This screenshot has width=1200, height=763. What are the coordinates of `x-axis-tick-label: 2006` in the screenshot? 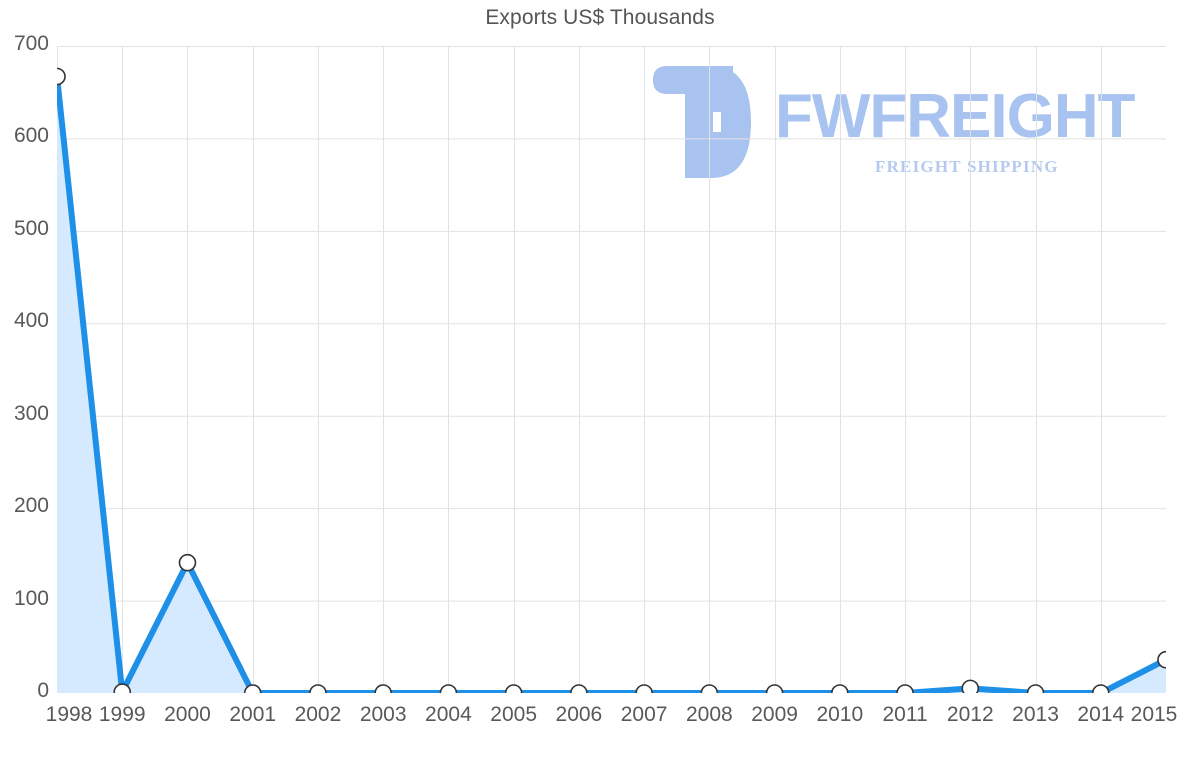 It's located at (579, 714).